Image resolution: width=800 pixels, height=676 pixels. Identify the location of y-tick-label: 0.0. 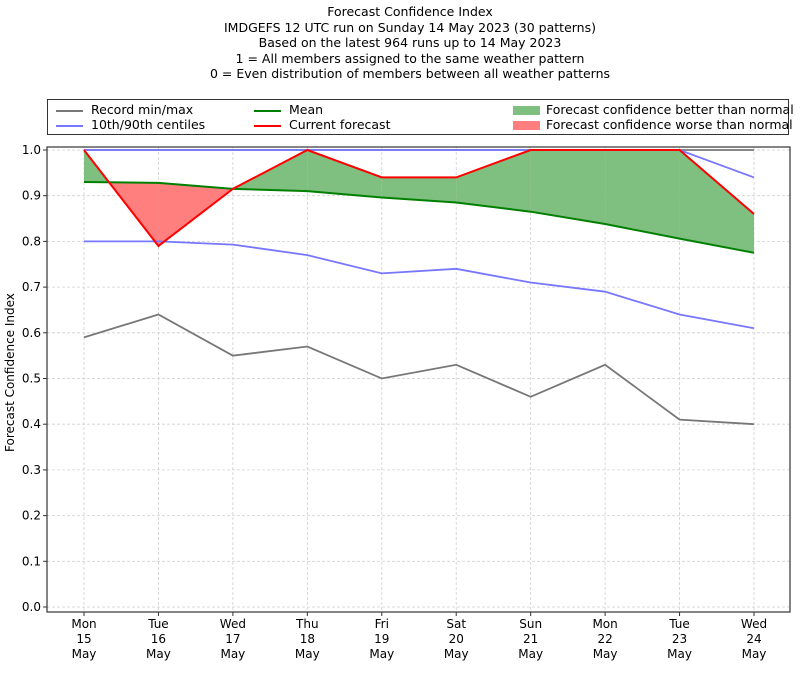
(31, 607).